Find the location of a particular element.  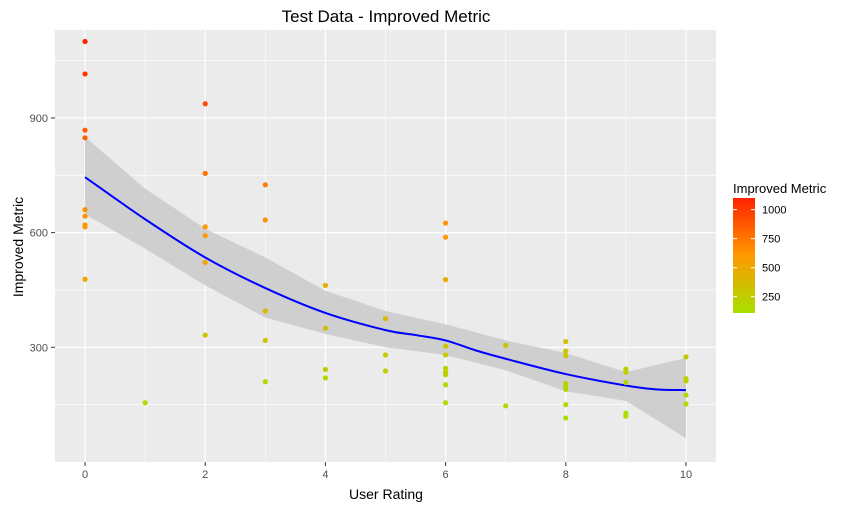

y-tick-label: 900 is located at coordinates (39, 119).